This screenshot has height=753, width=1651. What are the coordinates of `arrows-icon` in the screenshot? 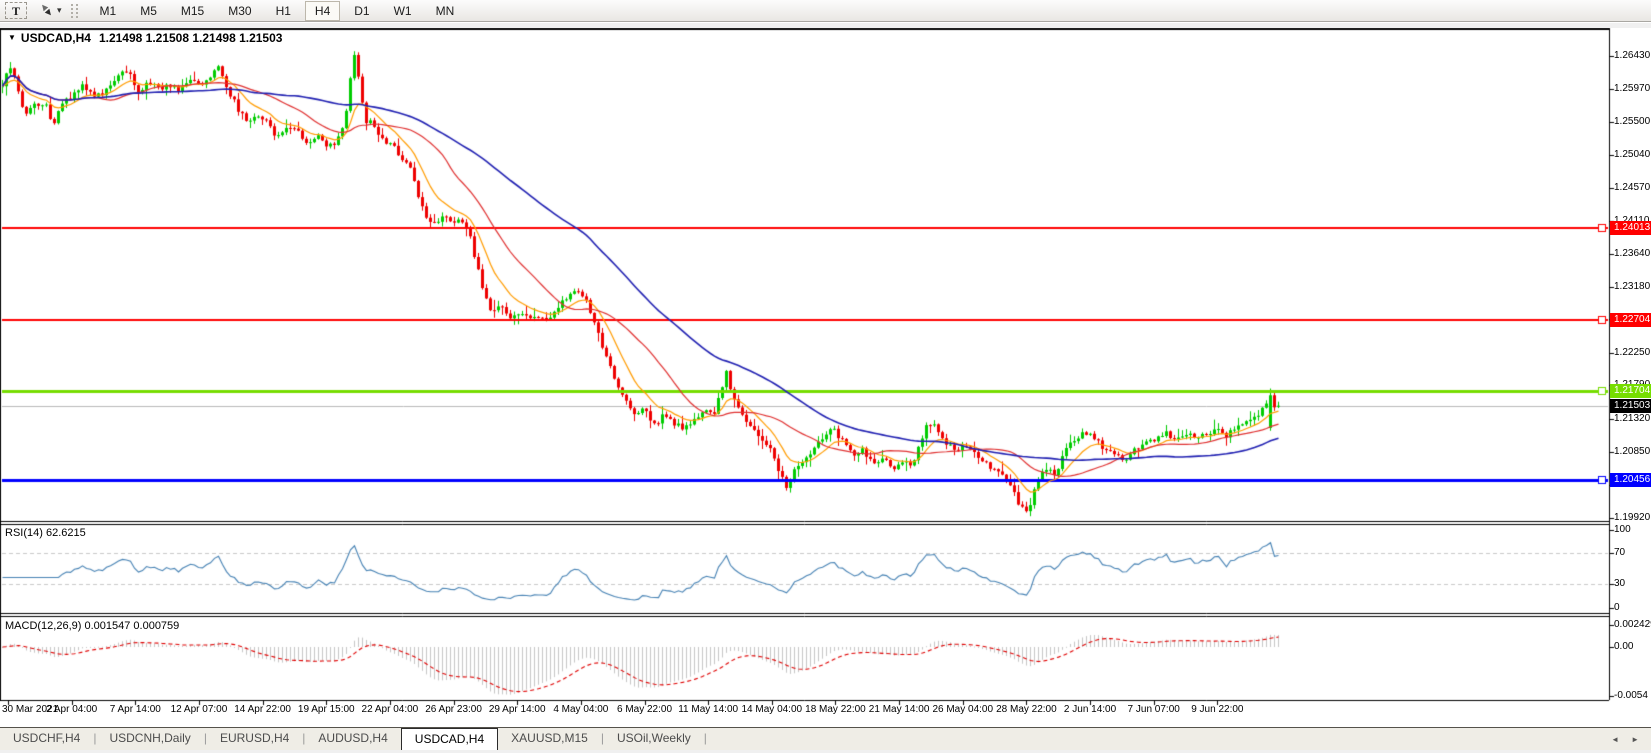 It's located at (46, 12).